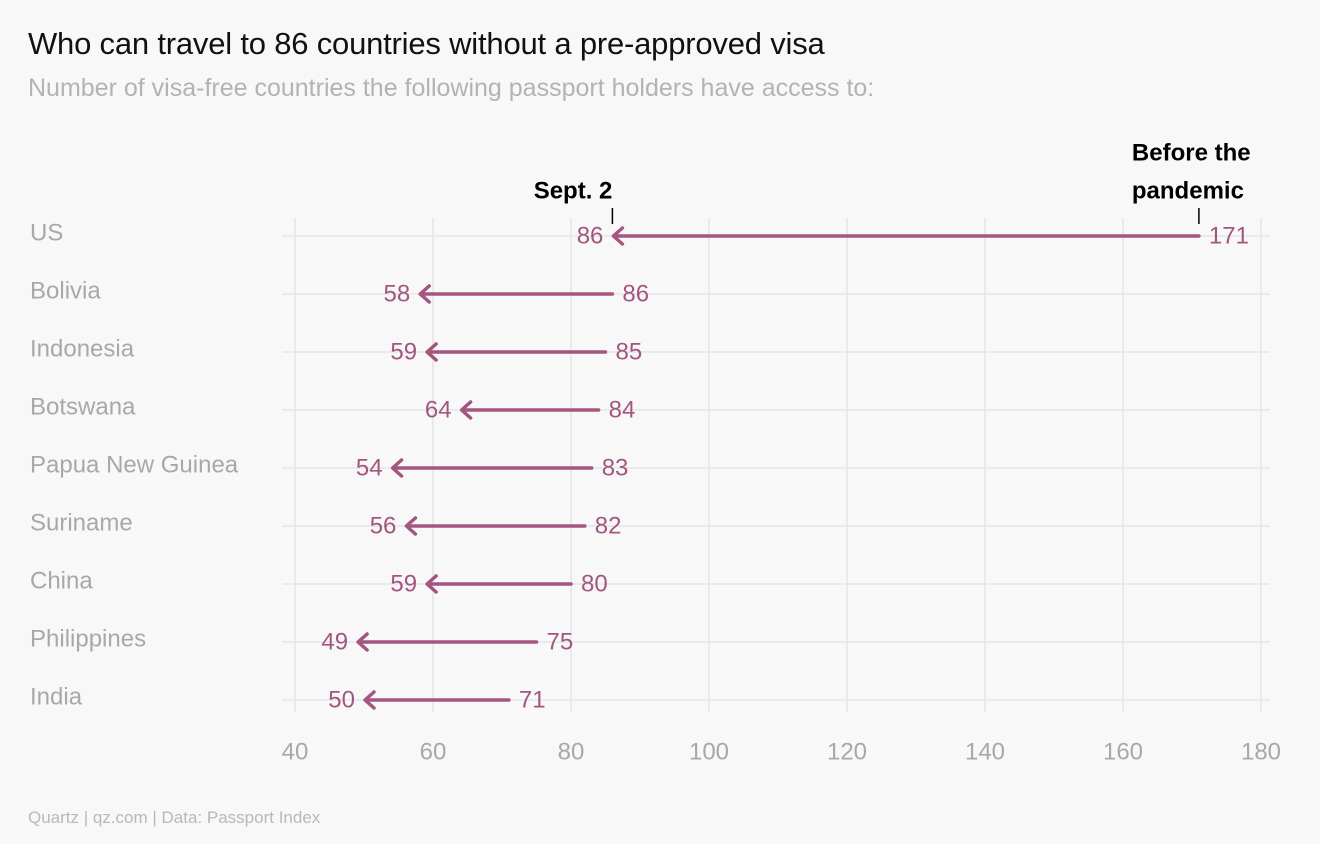 Image resolution: width=1320 pixels, height=844 pixels. Describe the element at coordinates (629, 351) in the screenshot. I see `value-label-before: 85` at that location.